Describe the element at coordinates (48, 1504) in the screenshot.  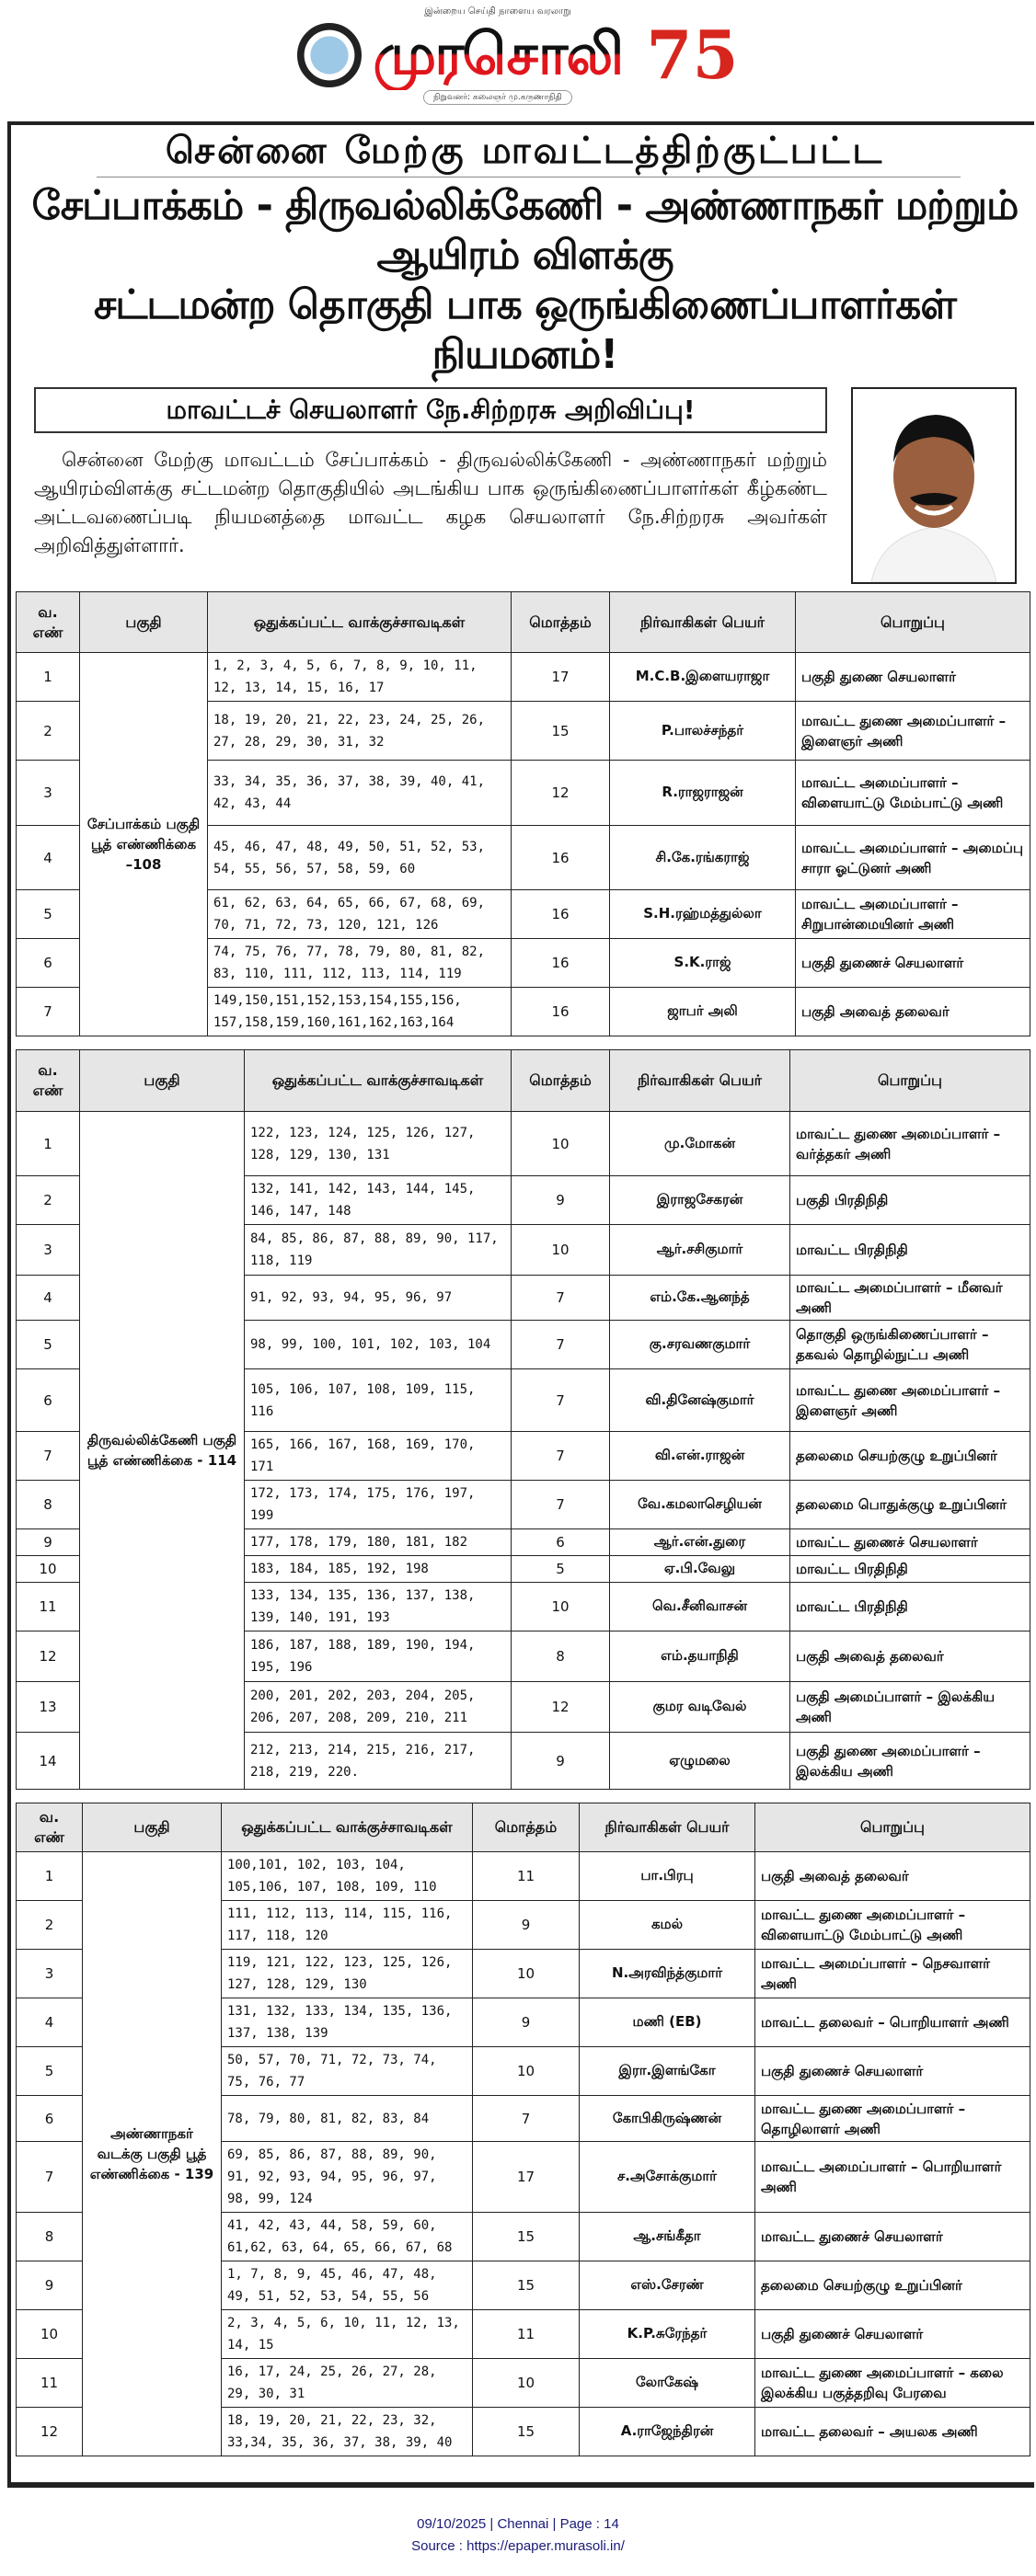
I see `serial-number: 8` at that location.